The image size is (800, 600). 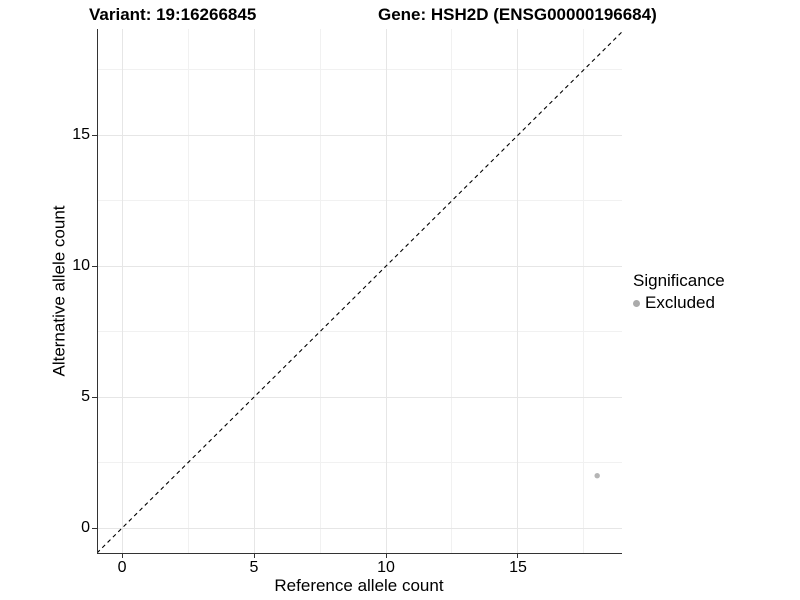 I want to click on x-axis-title: Reference allele count, so click(x=359, y=585).